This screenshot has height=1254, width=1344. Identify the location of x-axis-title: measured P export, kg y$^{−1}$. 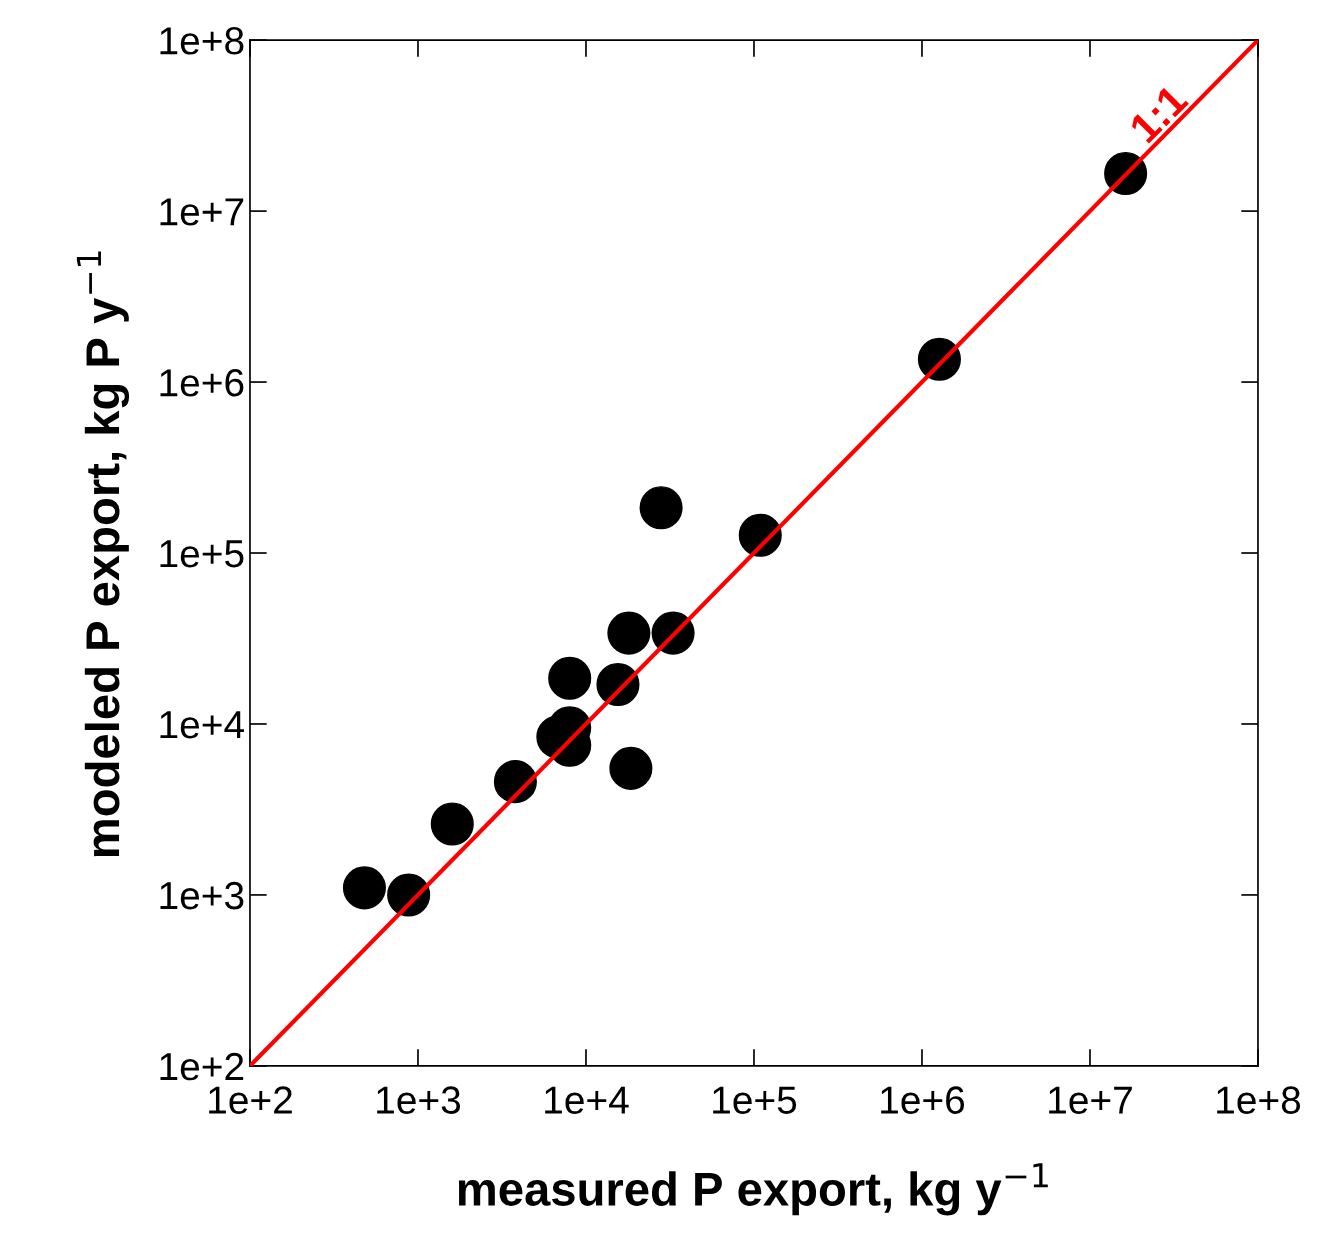
(753, 1189).